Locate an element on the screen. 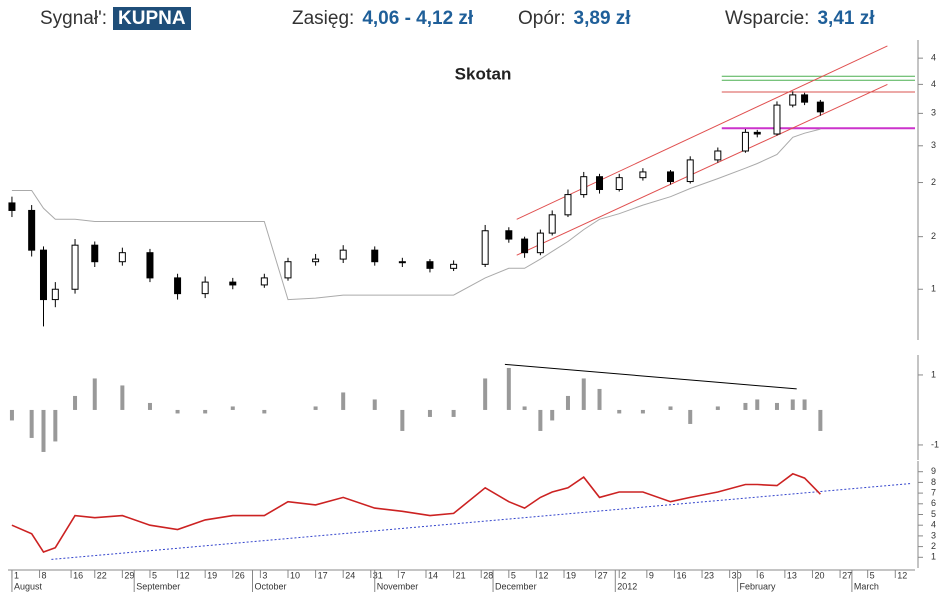 This screenshot has width=948, height=593. x-tick-label: 12 is located at coordinates (902, 575).